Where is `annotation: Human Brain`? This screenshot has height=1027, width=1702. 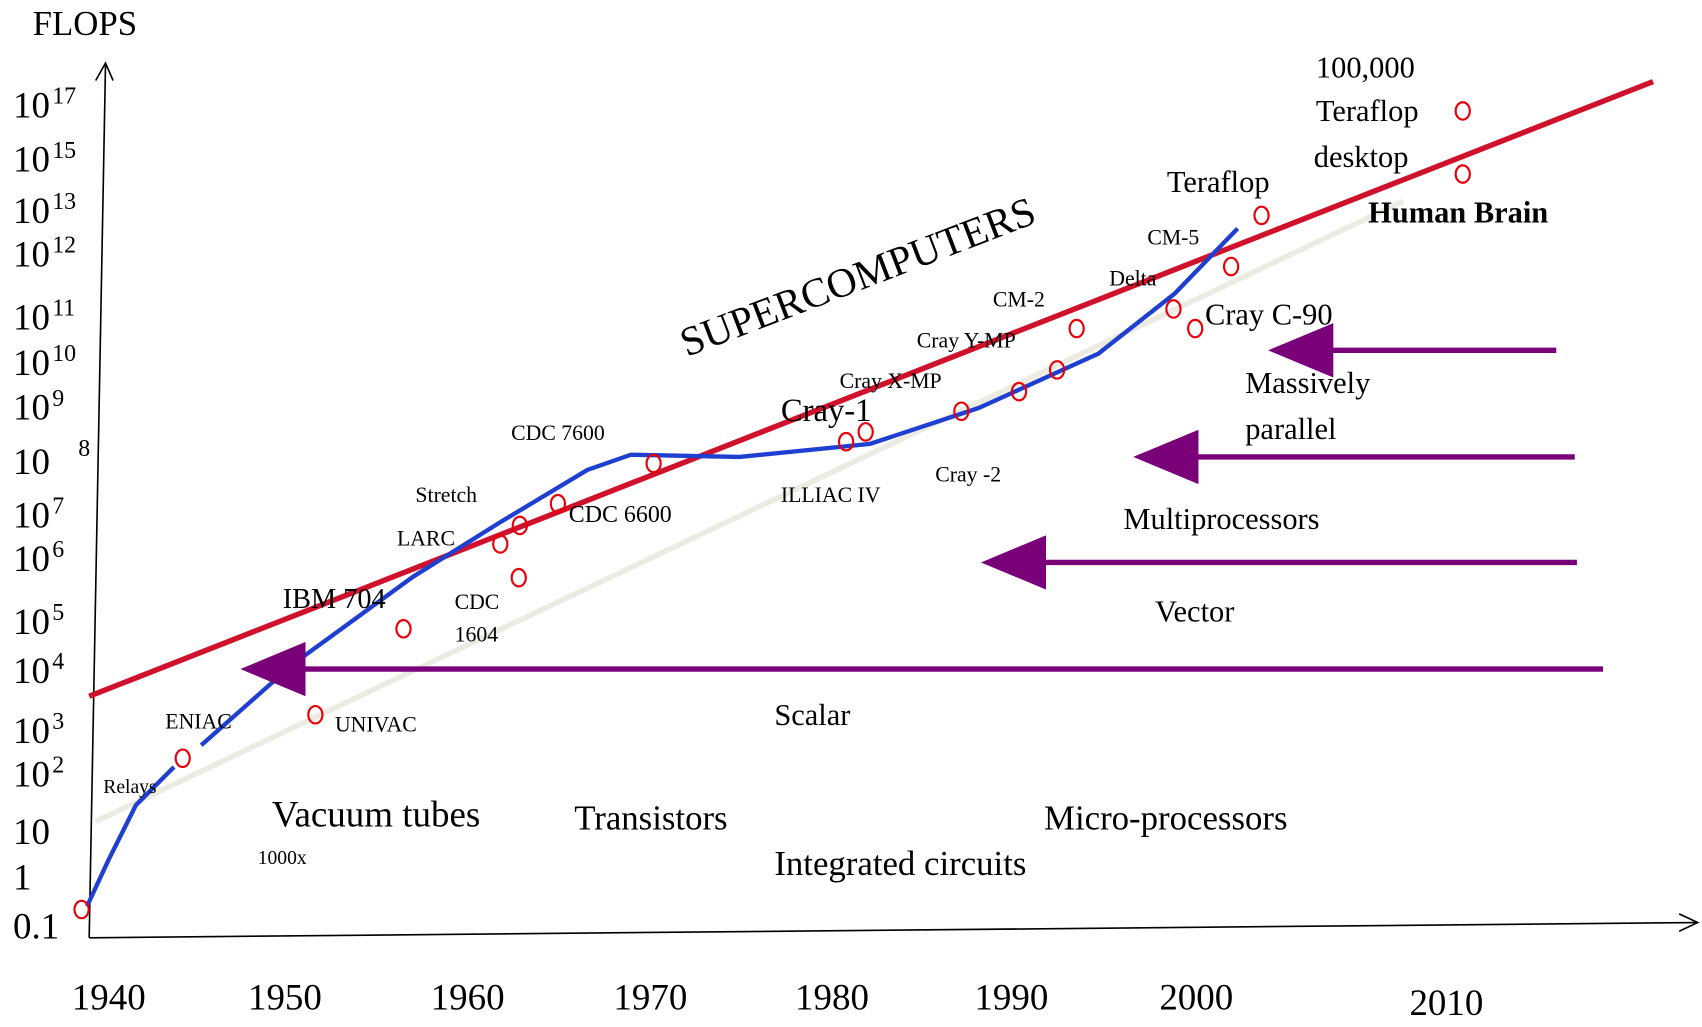
annotation: Human Brain is located at coordinates (1458, 212).